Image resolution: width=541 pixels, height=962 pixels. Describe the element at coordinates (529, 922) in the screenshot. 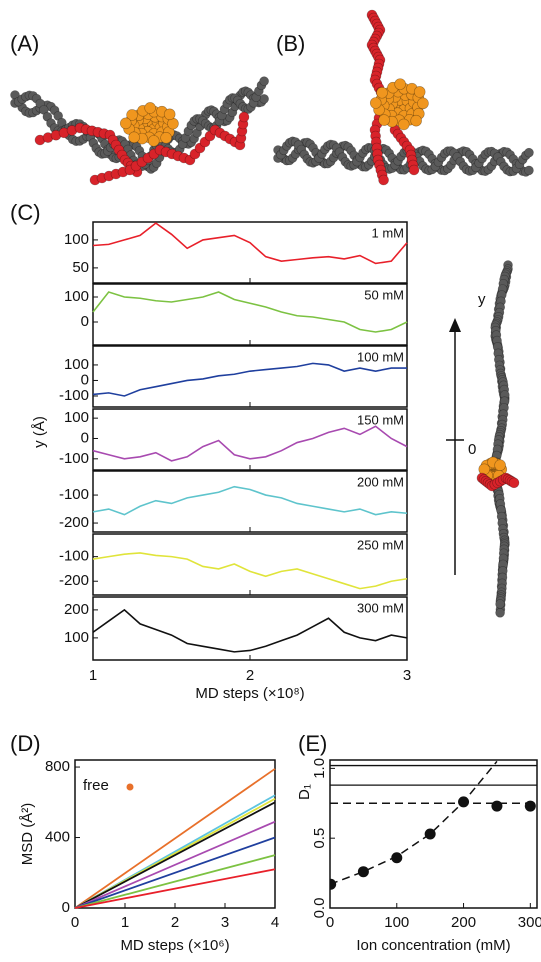

I see `x-tick-label: 300` at that location.